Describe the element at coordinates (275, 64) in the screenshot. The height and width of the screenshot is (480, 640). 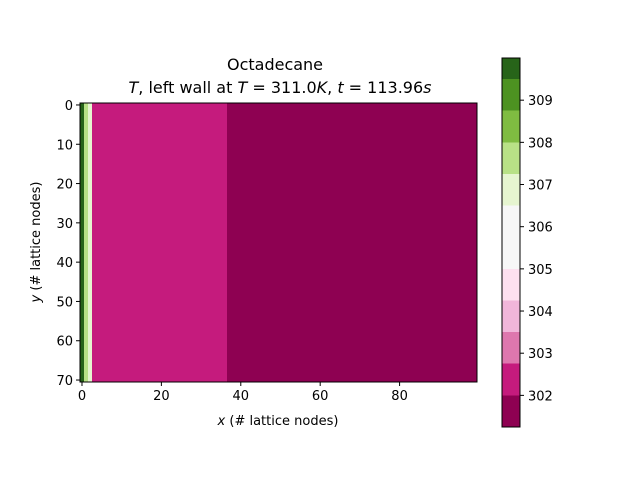
I see `chart-title-line1: Octadecane` at that location.